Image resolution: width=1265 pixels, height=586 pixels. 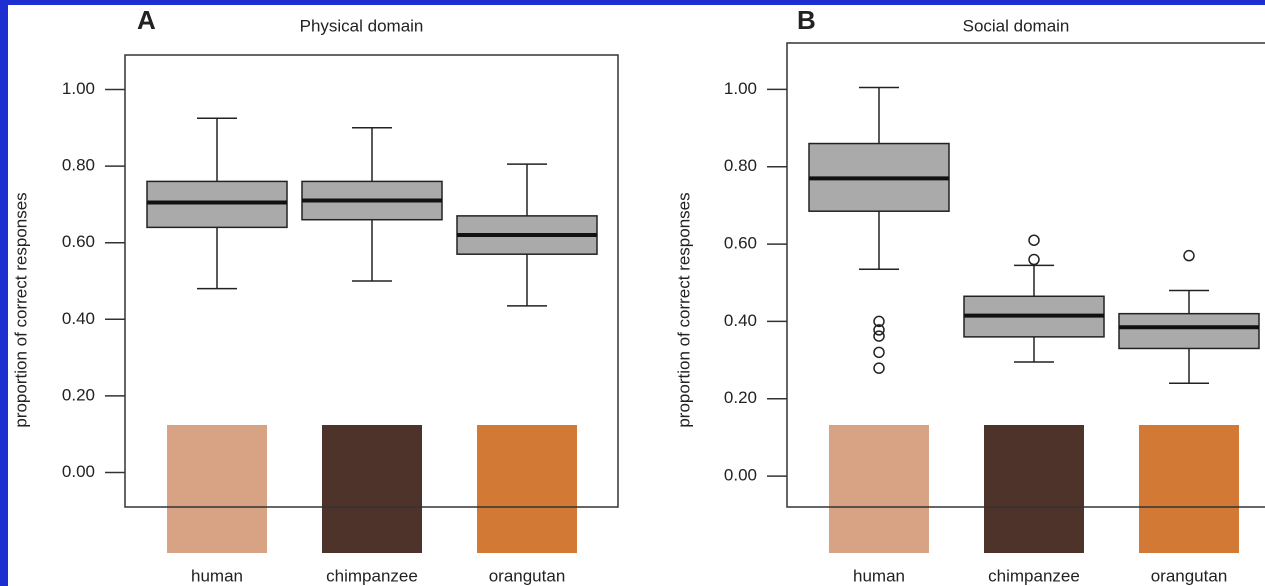 What do you see at coordinates (806, 20) in the screenshot?
I see `panel-label: B` at bounding box center [806, 20].